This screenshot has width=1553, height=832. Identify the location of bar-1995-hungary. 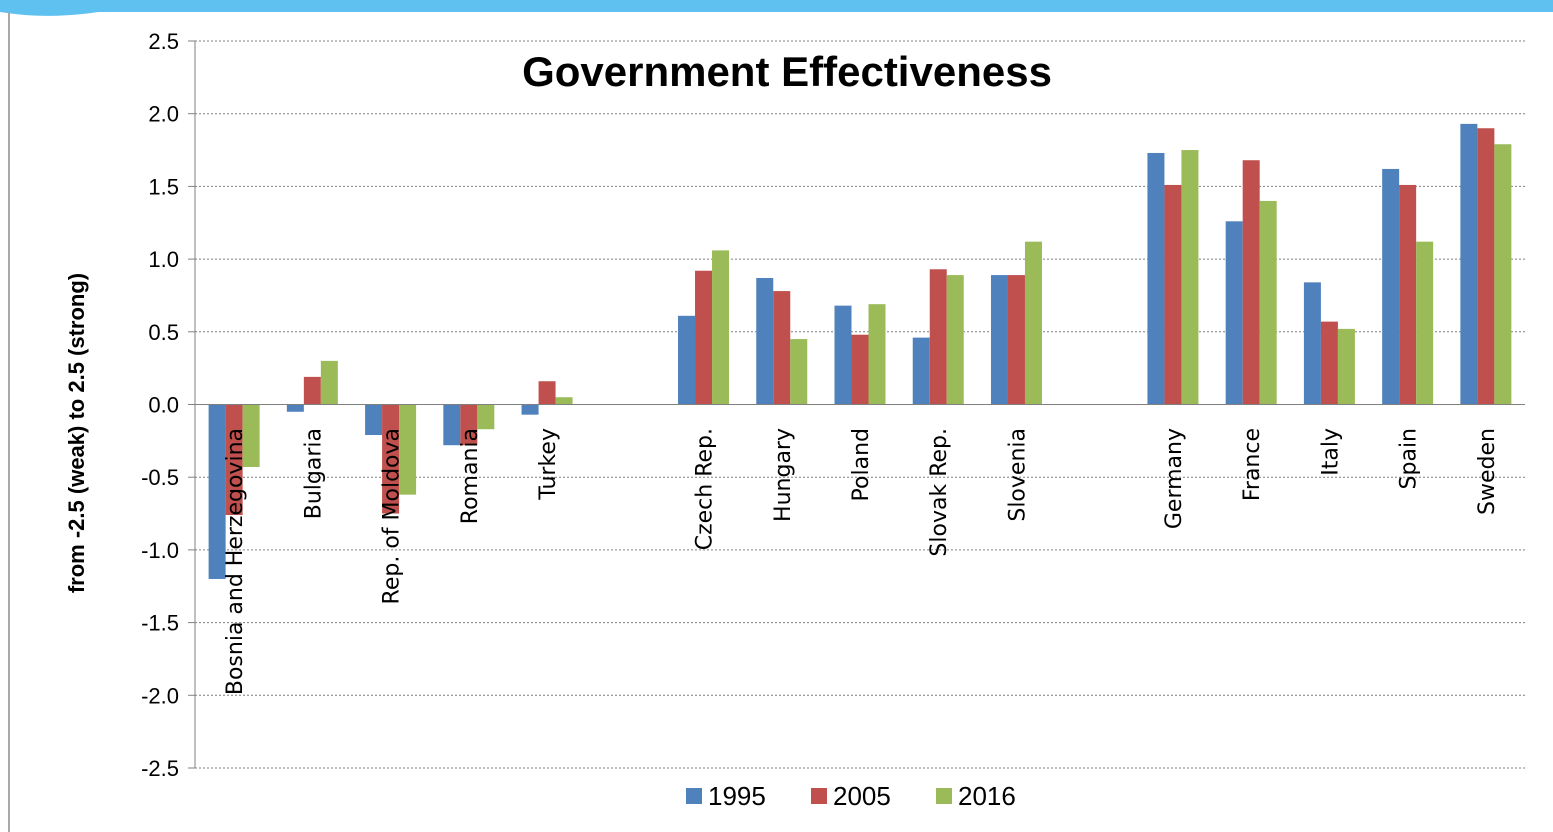
(765, 341).